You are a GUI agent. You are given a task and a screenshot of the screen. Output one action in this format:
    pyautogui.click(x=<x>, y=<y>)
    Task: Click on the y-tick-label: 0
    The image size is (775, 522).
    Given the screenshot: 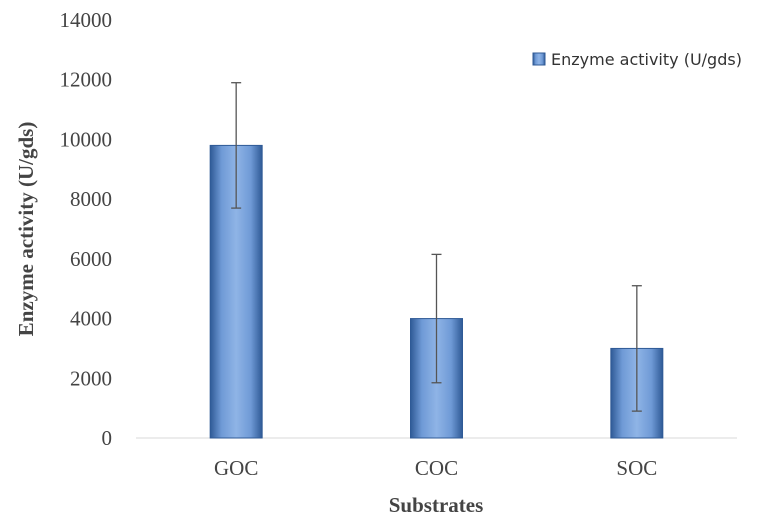 What is the action you would take?
    pyautogui.click(x=107, y=438)
    